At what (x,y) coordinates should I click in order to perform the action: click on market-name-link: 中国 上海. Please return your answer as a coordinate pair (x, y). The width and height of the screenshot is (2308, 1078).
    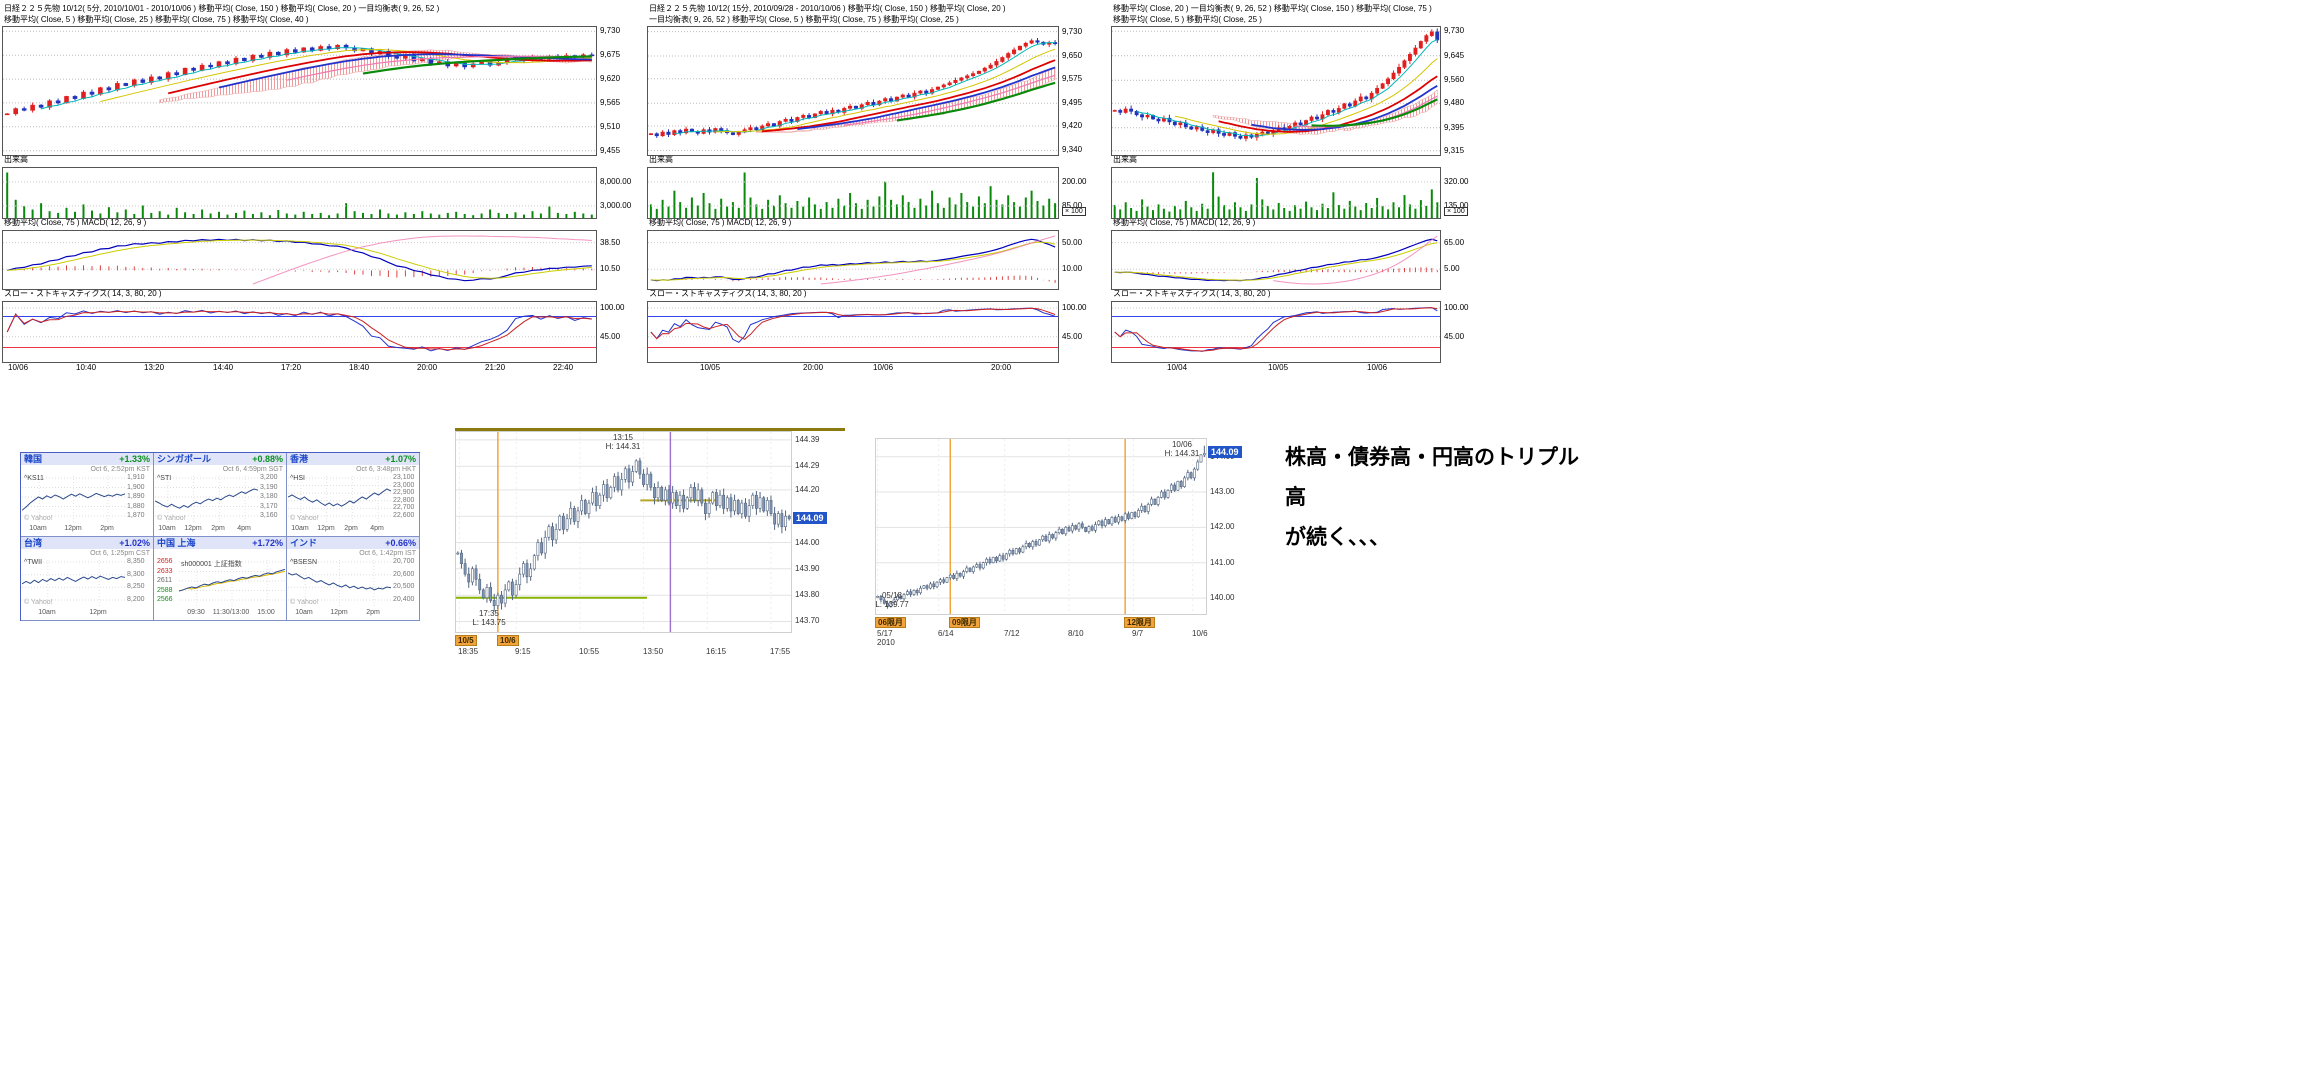
    Looking at the image, I should click on (176, 543).